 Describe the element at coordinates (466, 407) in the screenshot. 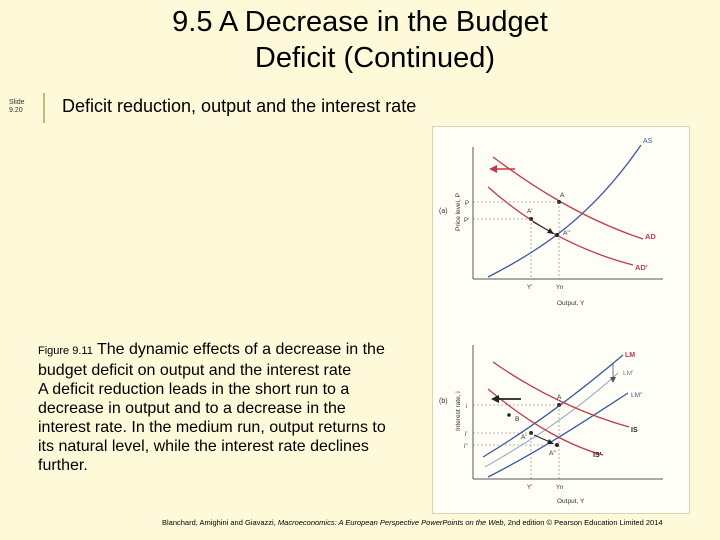

I see `tick-i: i` at that location.